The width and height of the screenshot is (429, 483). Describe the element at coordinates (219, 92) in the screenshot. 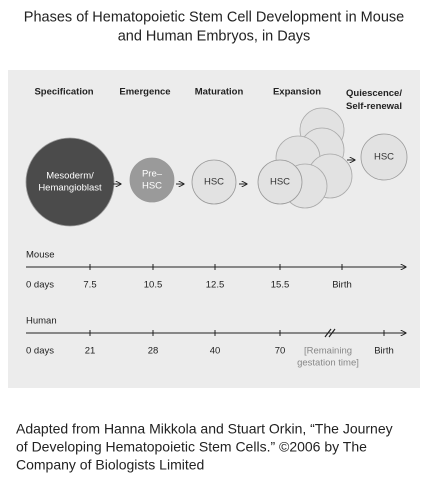

I see `phase-label: Maturation` at that location.